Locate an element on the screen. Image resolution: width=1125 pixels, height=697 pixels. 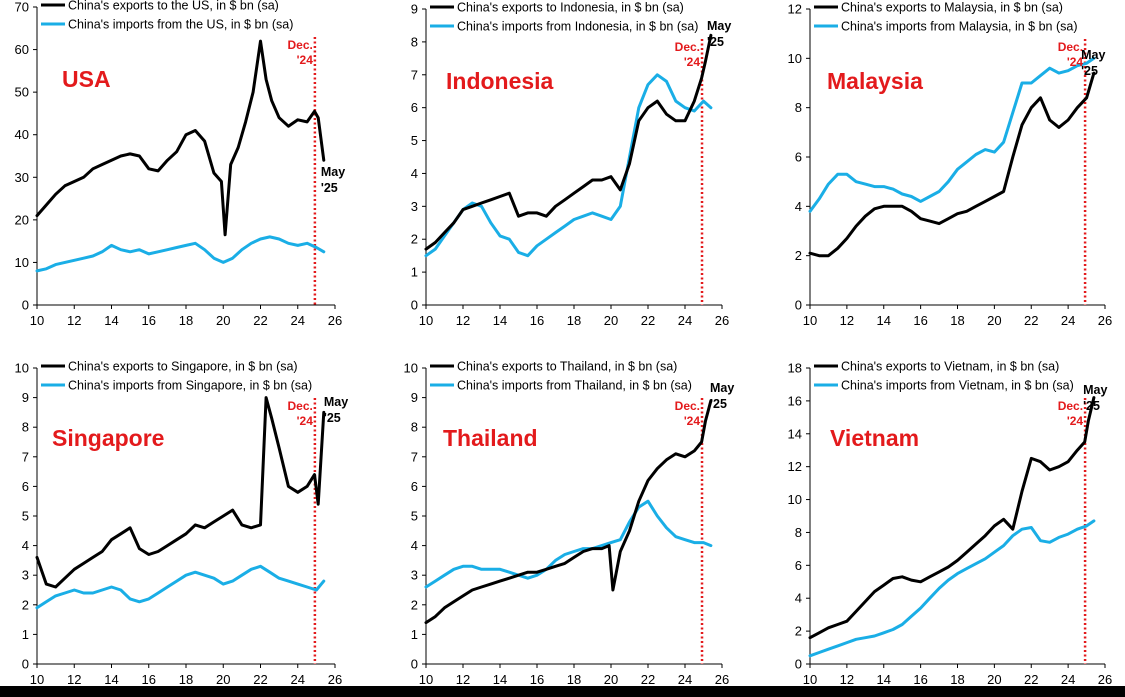
bottom-bar is located at coordinates (562, 691).